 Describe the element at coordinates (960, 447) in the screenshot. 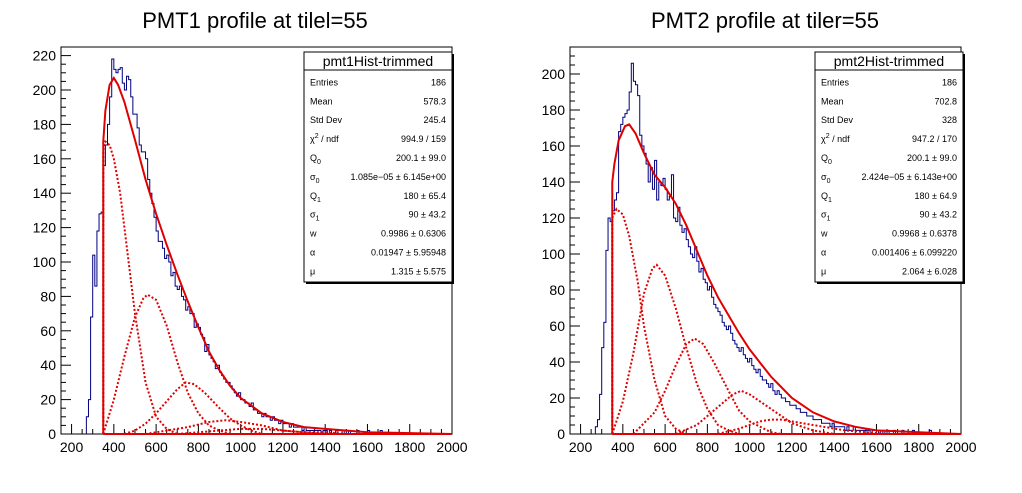

I see `x-tick-label: 2000` at that location.